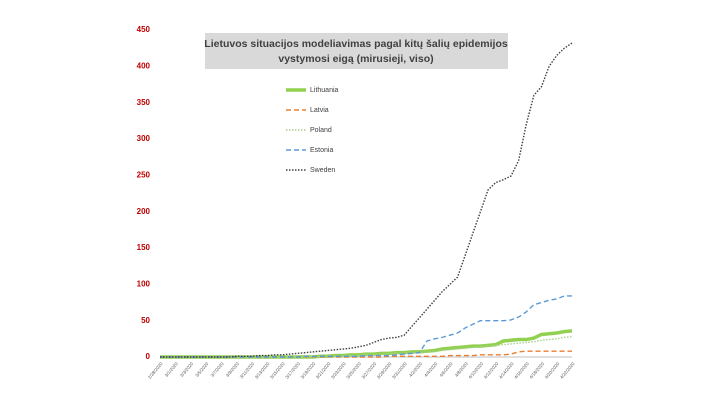  I want to click on legend-label: Sweden, so click(322, 170).